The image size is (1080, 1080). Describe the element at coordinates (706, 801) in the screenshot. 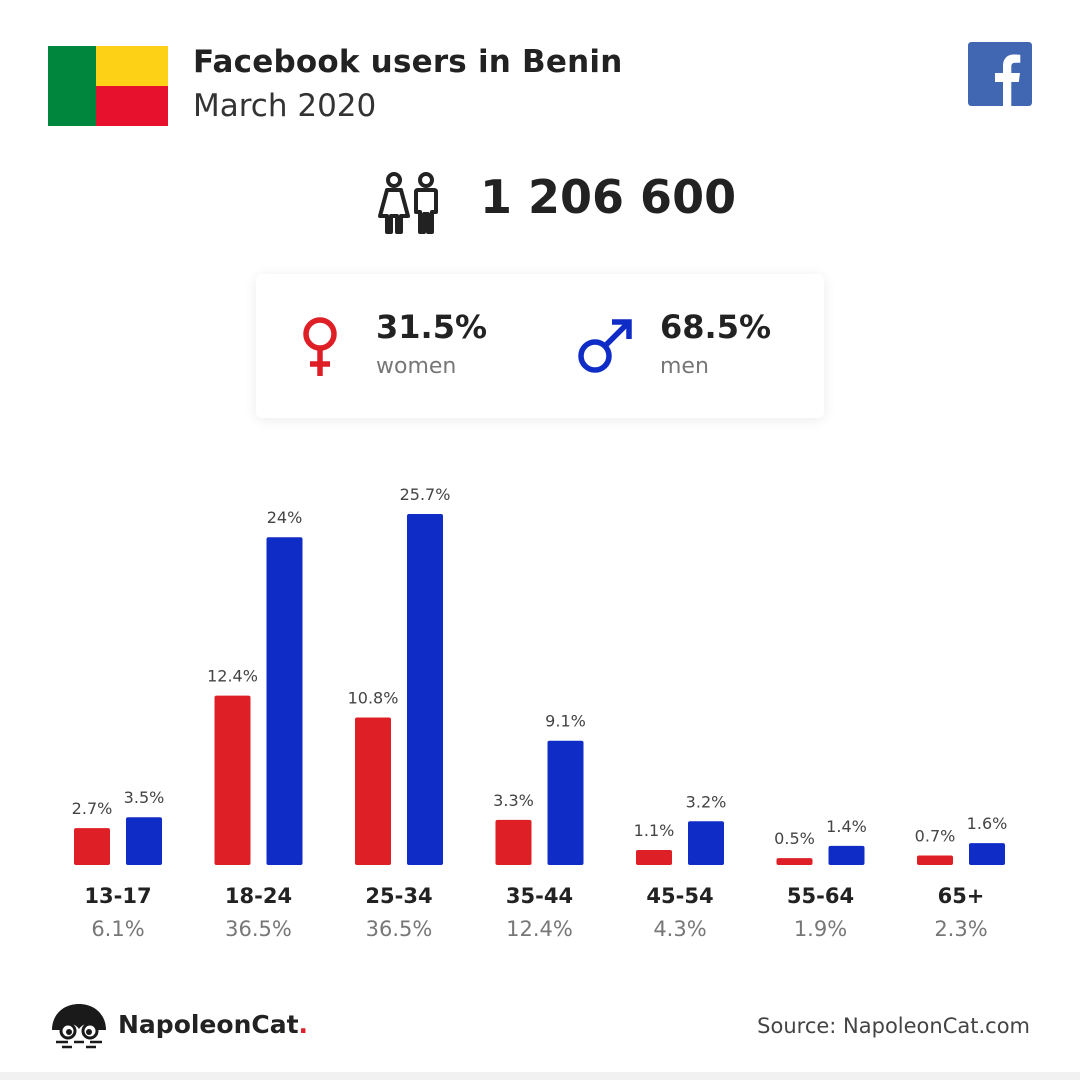

I see `bar-label-men-45-54: 3.2%` at that location.